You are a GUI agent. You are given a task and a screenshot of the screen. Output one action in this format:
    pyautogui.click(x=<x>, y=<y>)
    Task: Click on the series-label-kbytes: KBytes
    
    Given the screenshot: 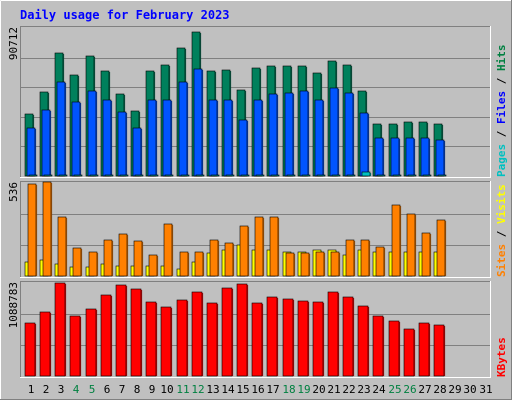 What is the action you would take?
    pyautogui.click(x=501, y=357)
    